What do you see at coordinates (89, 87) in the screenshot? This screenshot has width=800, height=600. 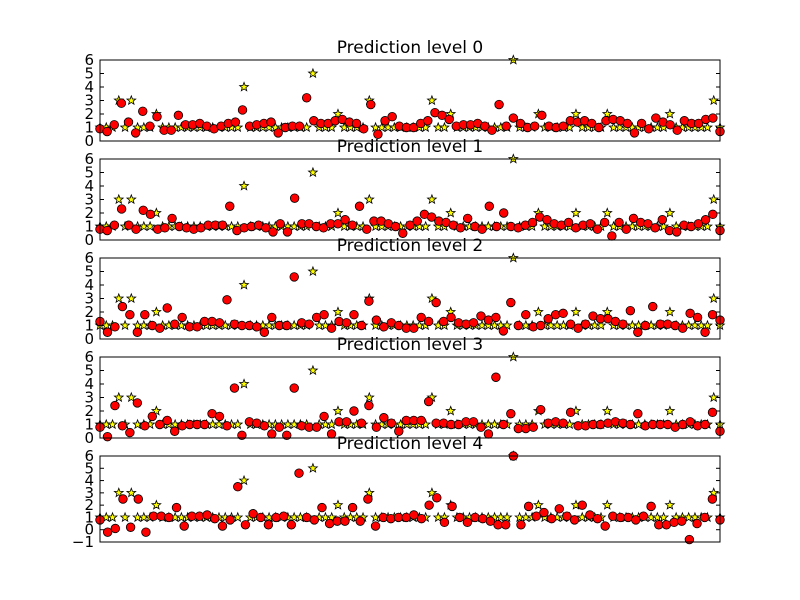 I see `y-tick-label: 4` at bounding box center [89, 87].